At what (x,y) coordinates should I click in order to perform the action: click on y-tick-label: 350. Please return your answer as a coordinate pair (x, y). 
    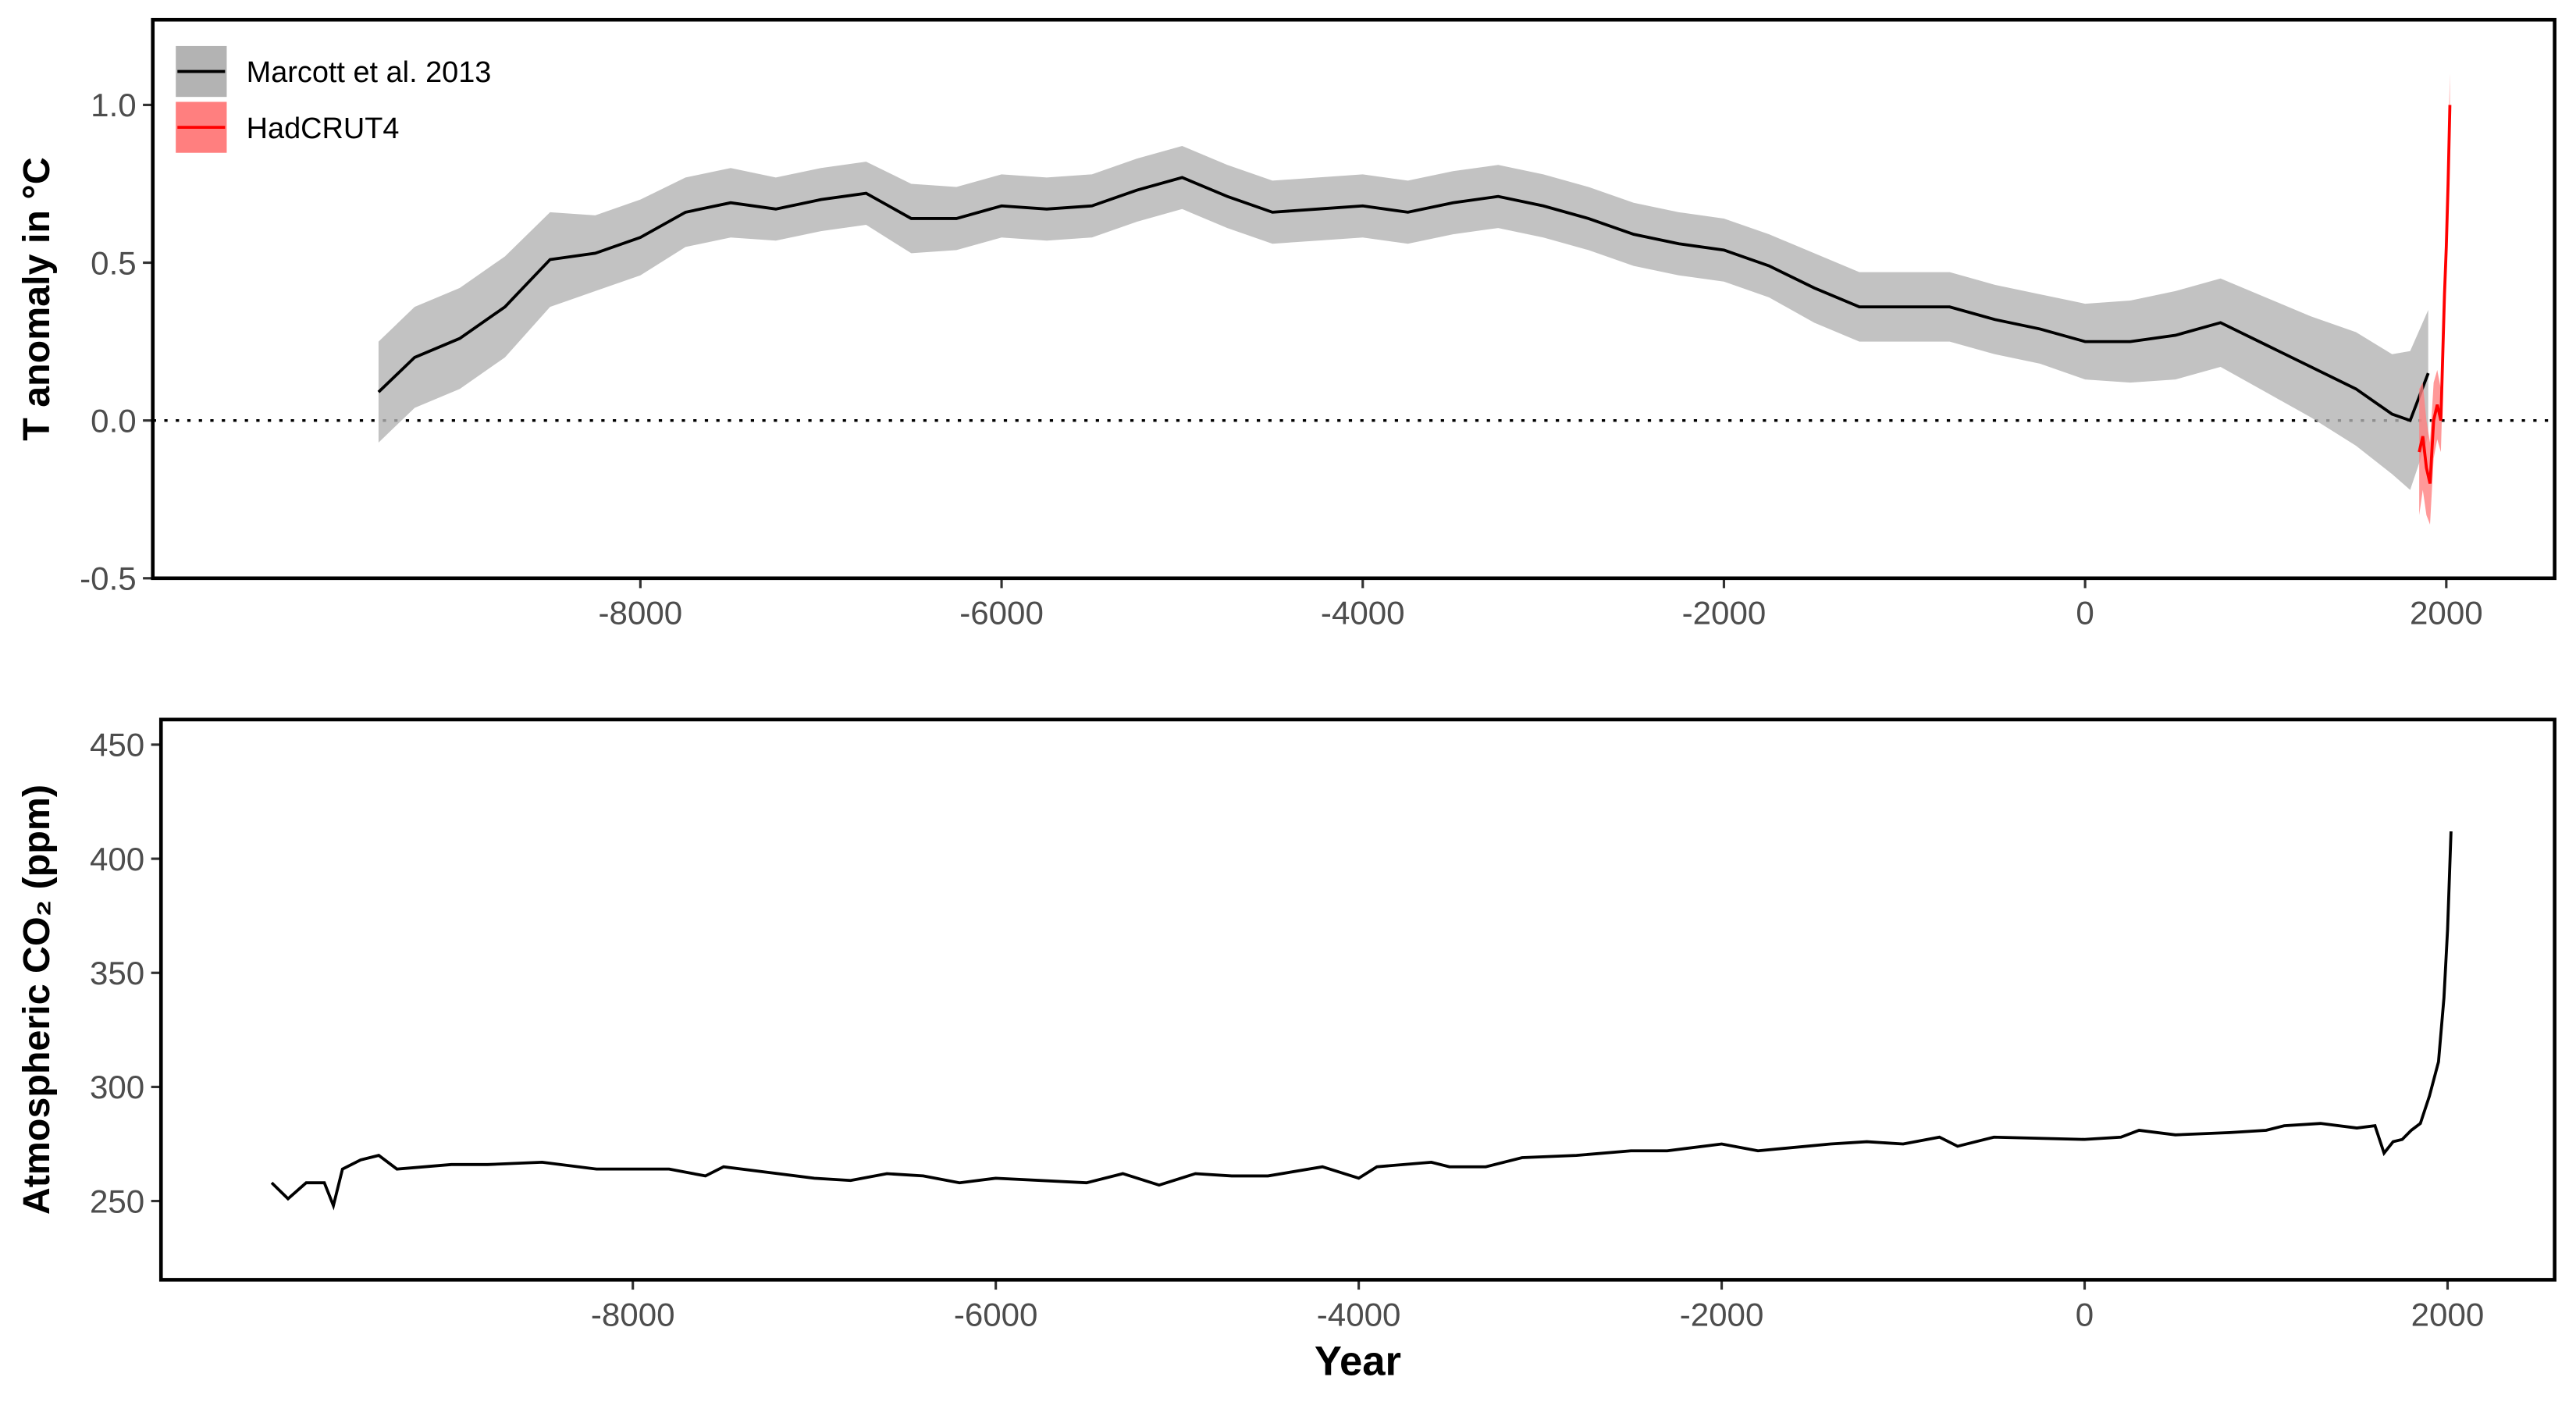
    Looking at the image, I should click on (117, 973).